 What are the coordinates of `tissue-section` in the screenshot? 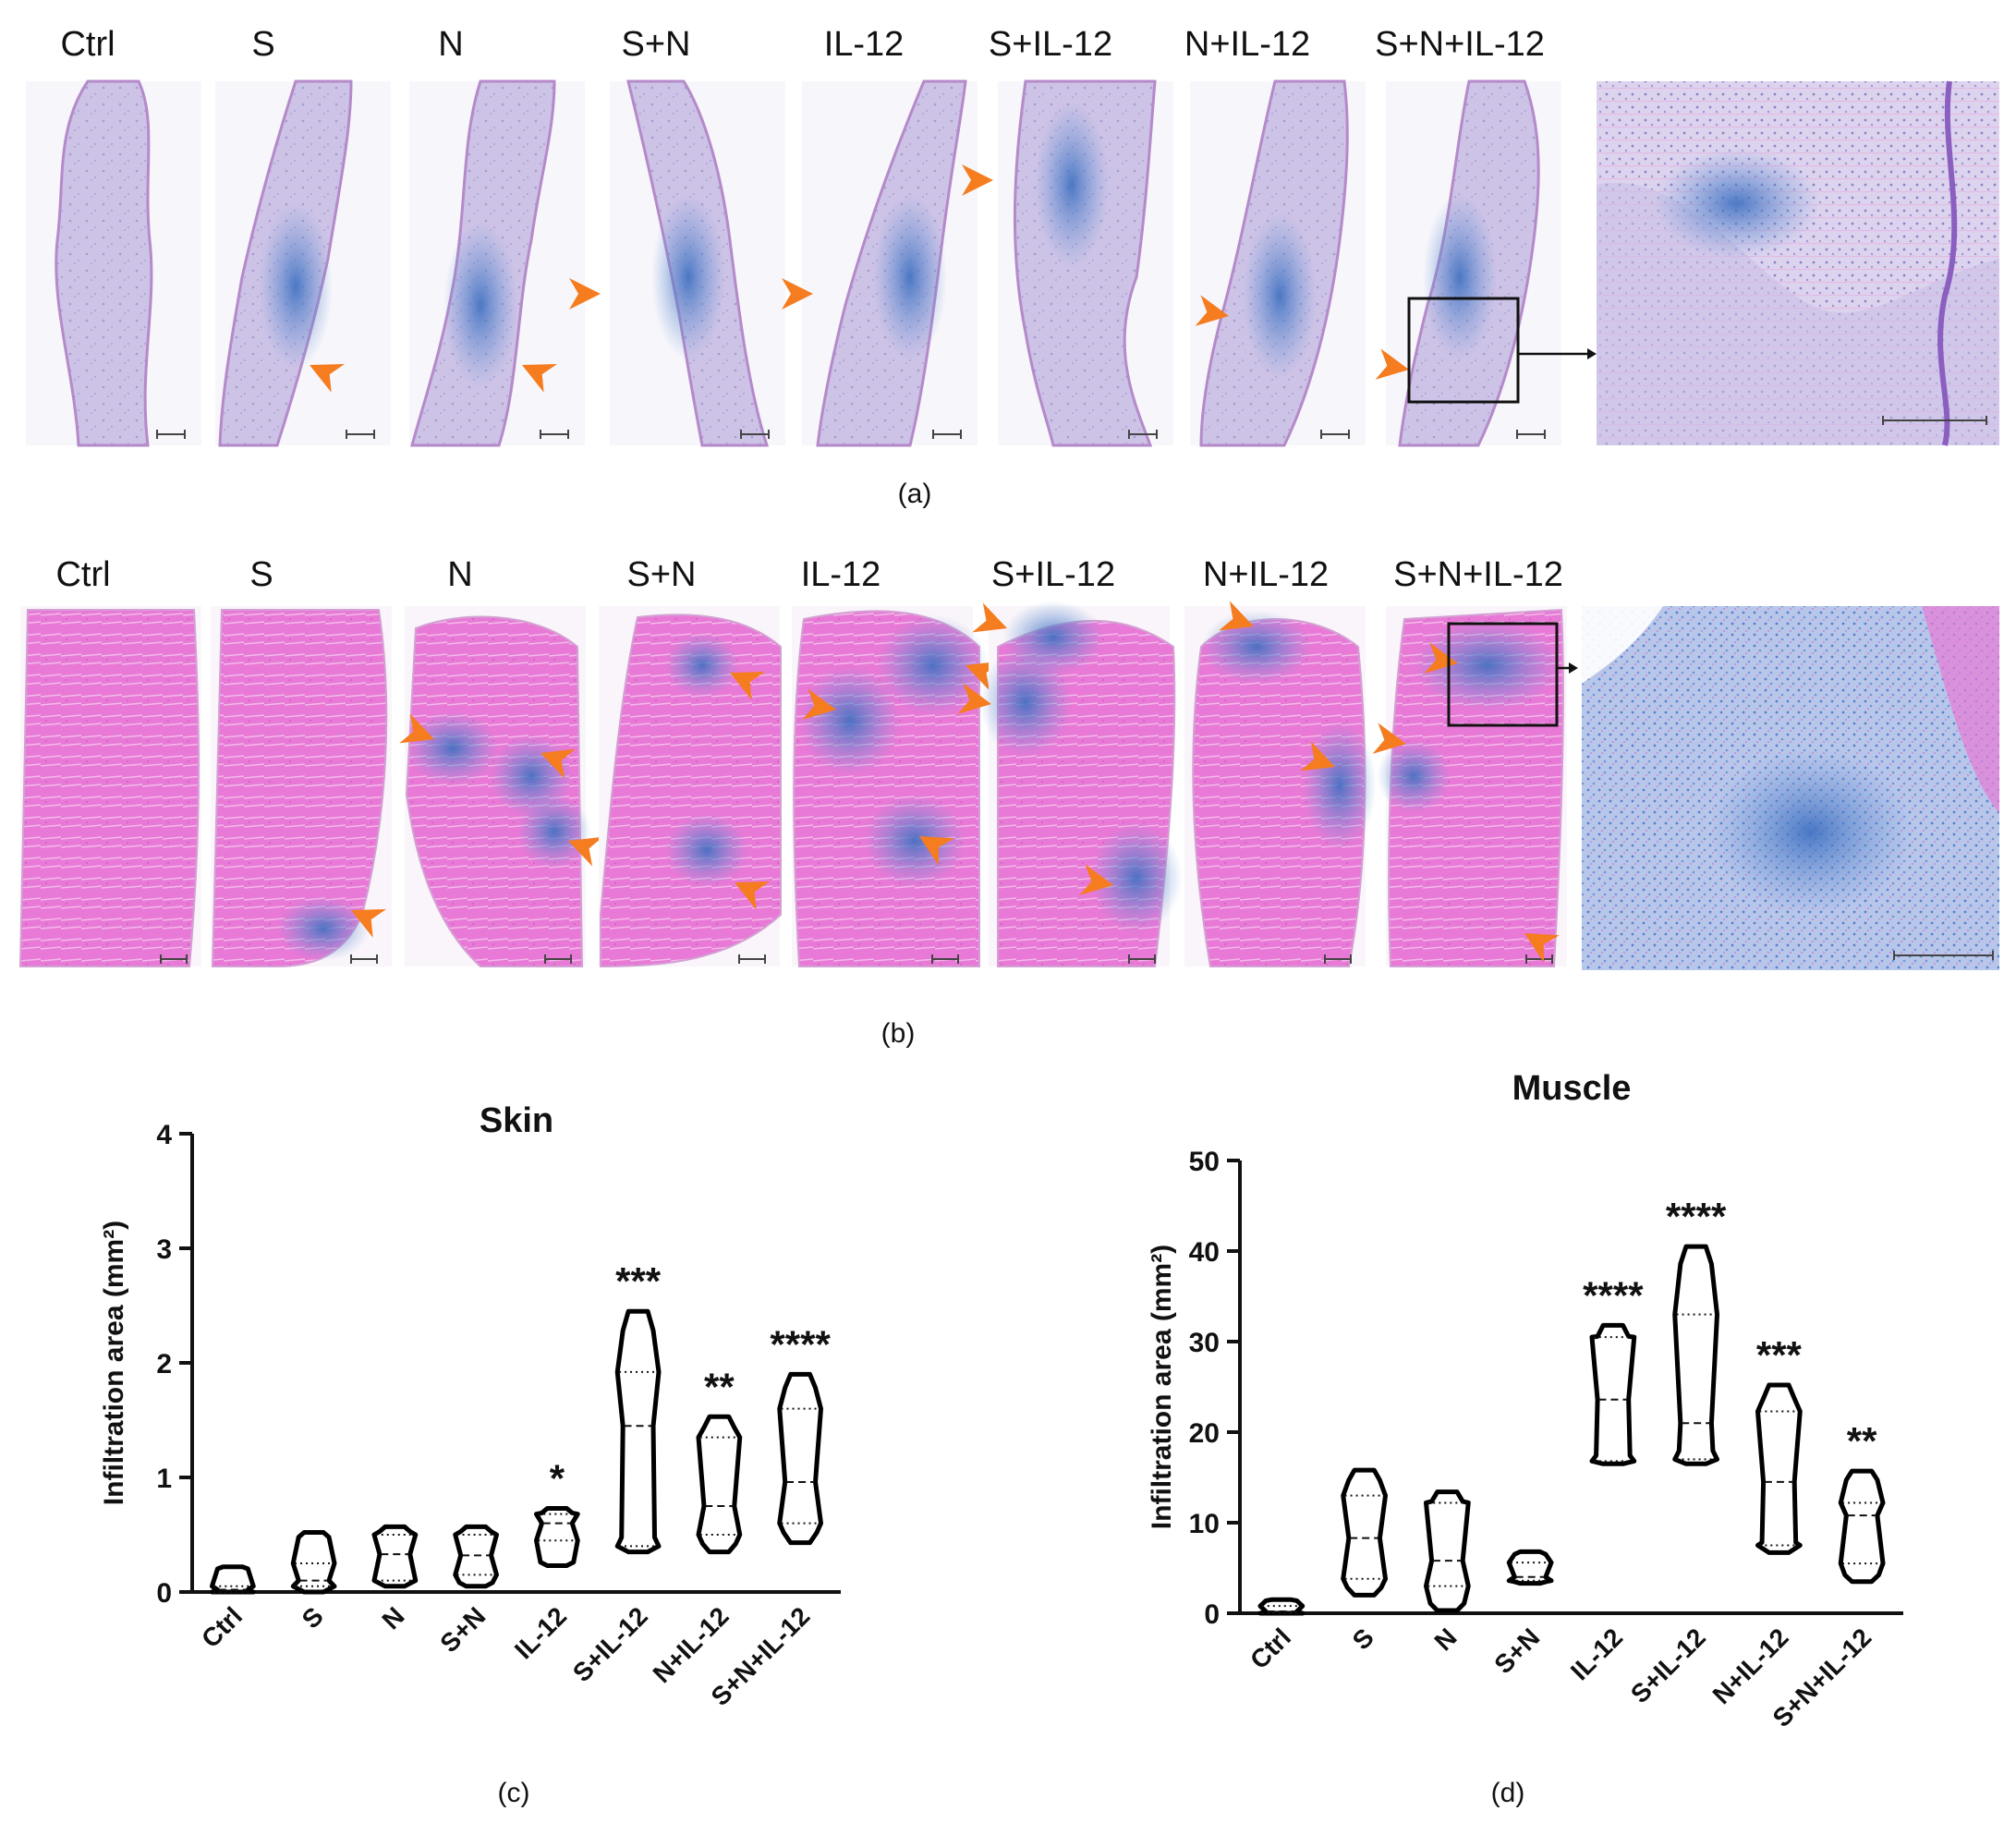 It's located at (299, 788).